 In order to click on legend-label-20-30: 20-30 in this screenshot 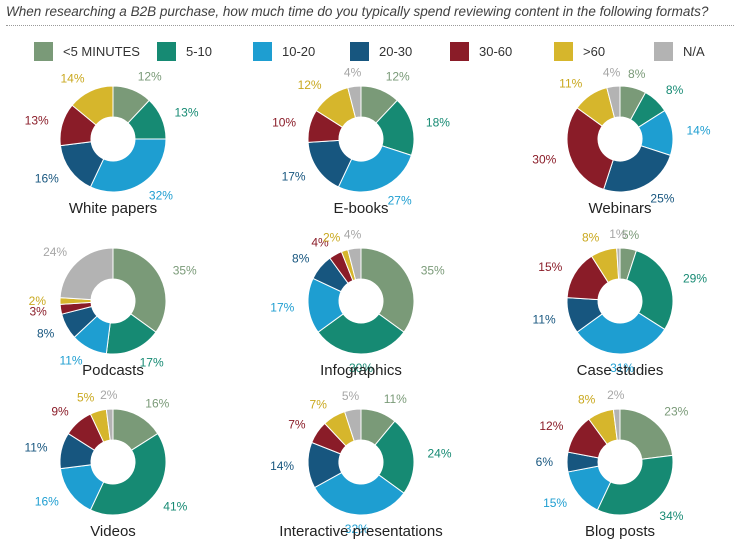, I will do `click(396, 51)`.